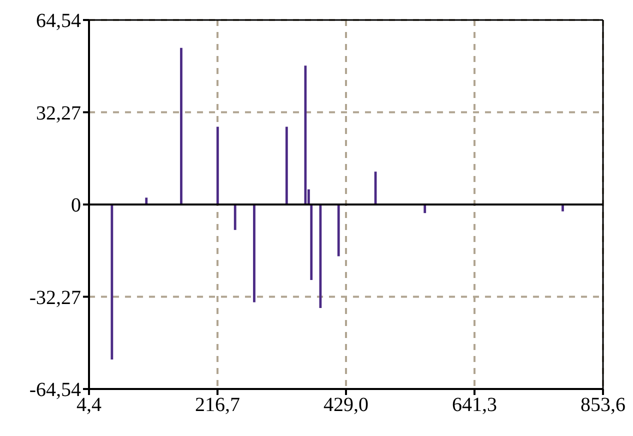 This screenshot has width=633, height=436. What do you see at coordinates (217, 405) in the screenshot?
I see `x-tick-label: 216,7` at bounding box center [217, 405].